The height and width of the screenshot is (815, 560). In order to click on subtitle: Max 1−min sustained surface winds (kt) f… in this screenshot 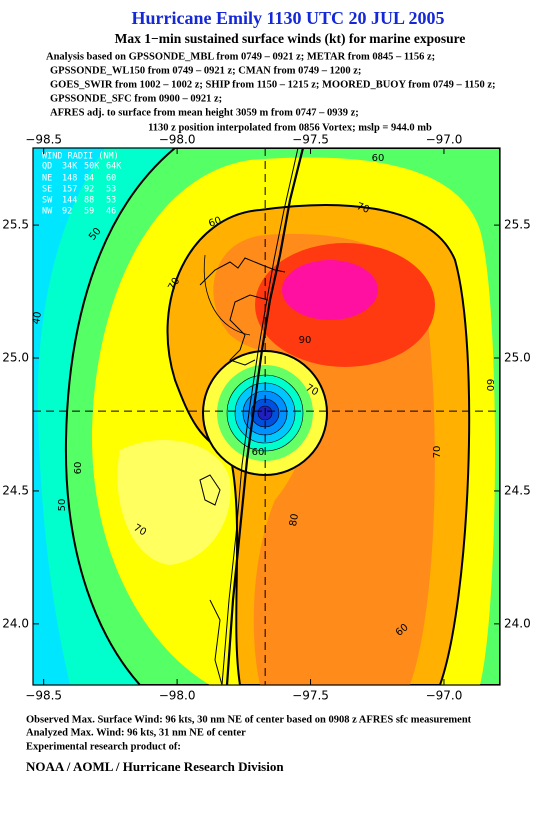, I will do `click(290, 38)`.